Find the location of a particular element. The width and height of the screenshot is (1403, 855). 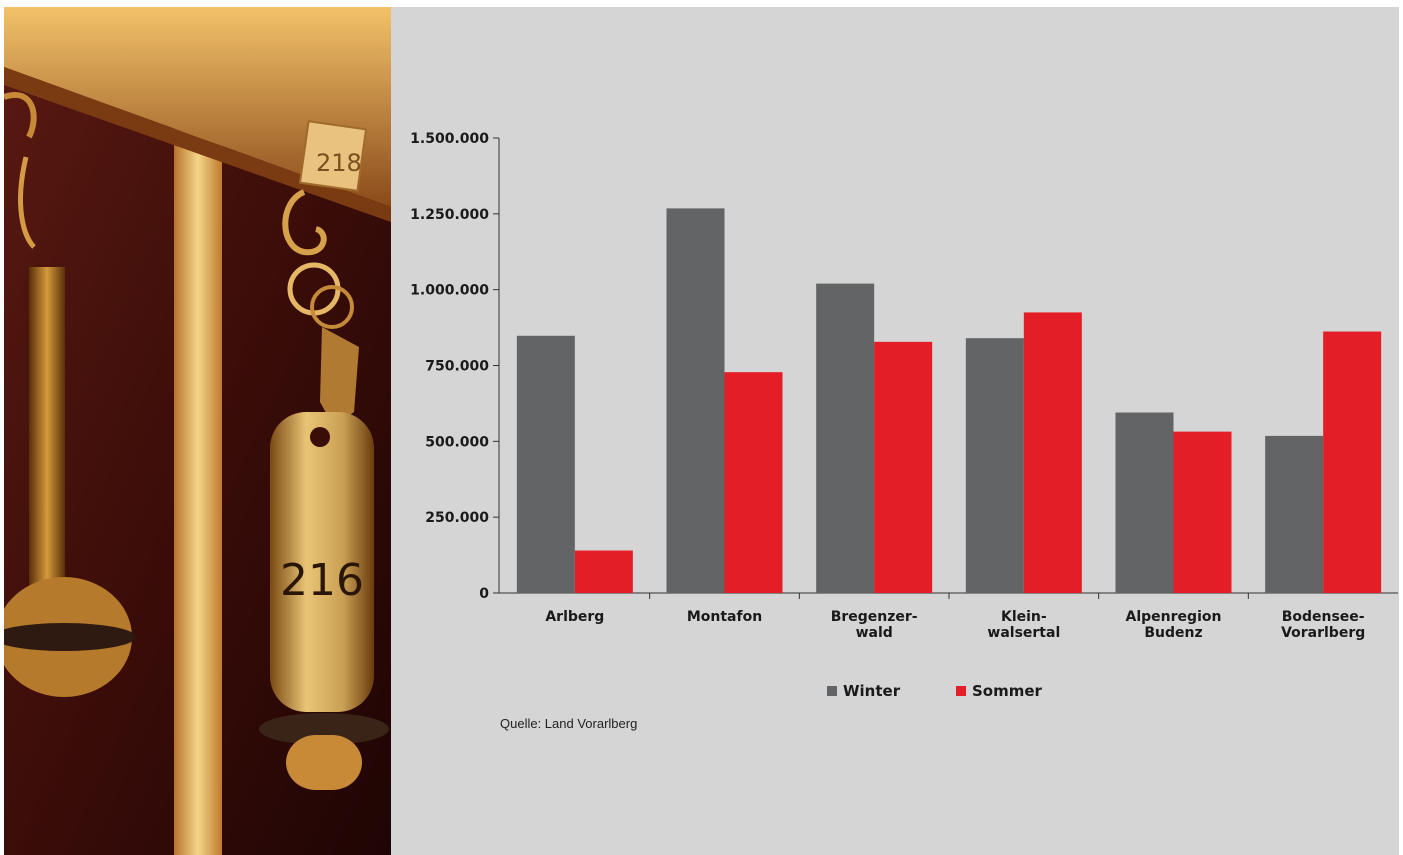

y-tick-label: 0 is located at coordinates (484, 594).